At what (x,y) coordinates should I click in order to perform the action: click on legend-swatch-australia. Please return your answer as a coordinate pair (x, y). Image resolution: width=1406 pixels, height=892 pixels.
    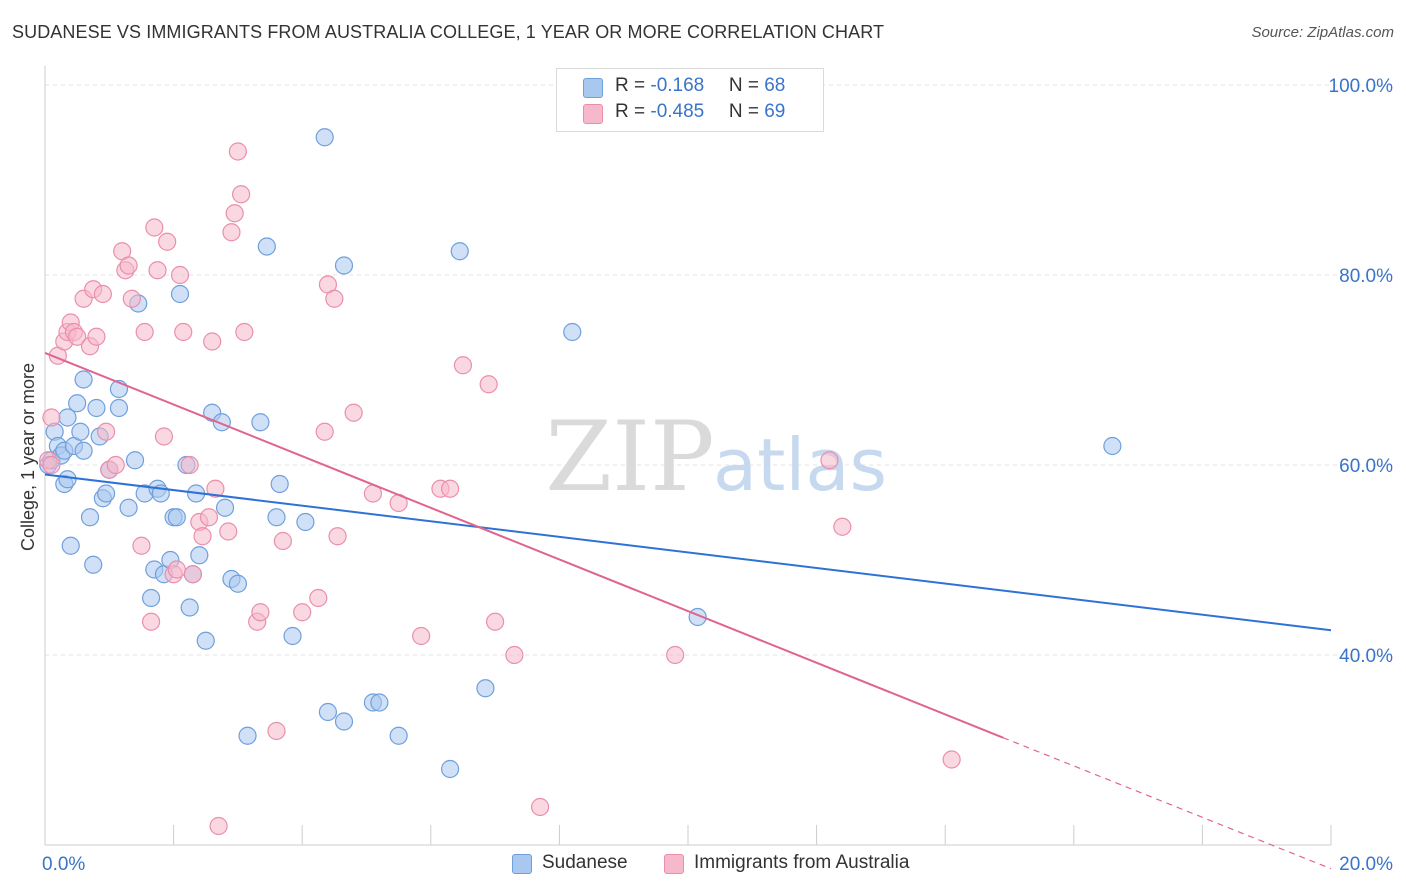
    Looking at the image, I should click on (593, 114).